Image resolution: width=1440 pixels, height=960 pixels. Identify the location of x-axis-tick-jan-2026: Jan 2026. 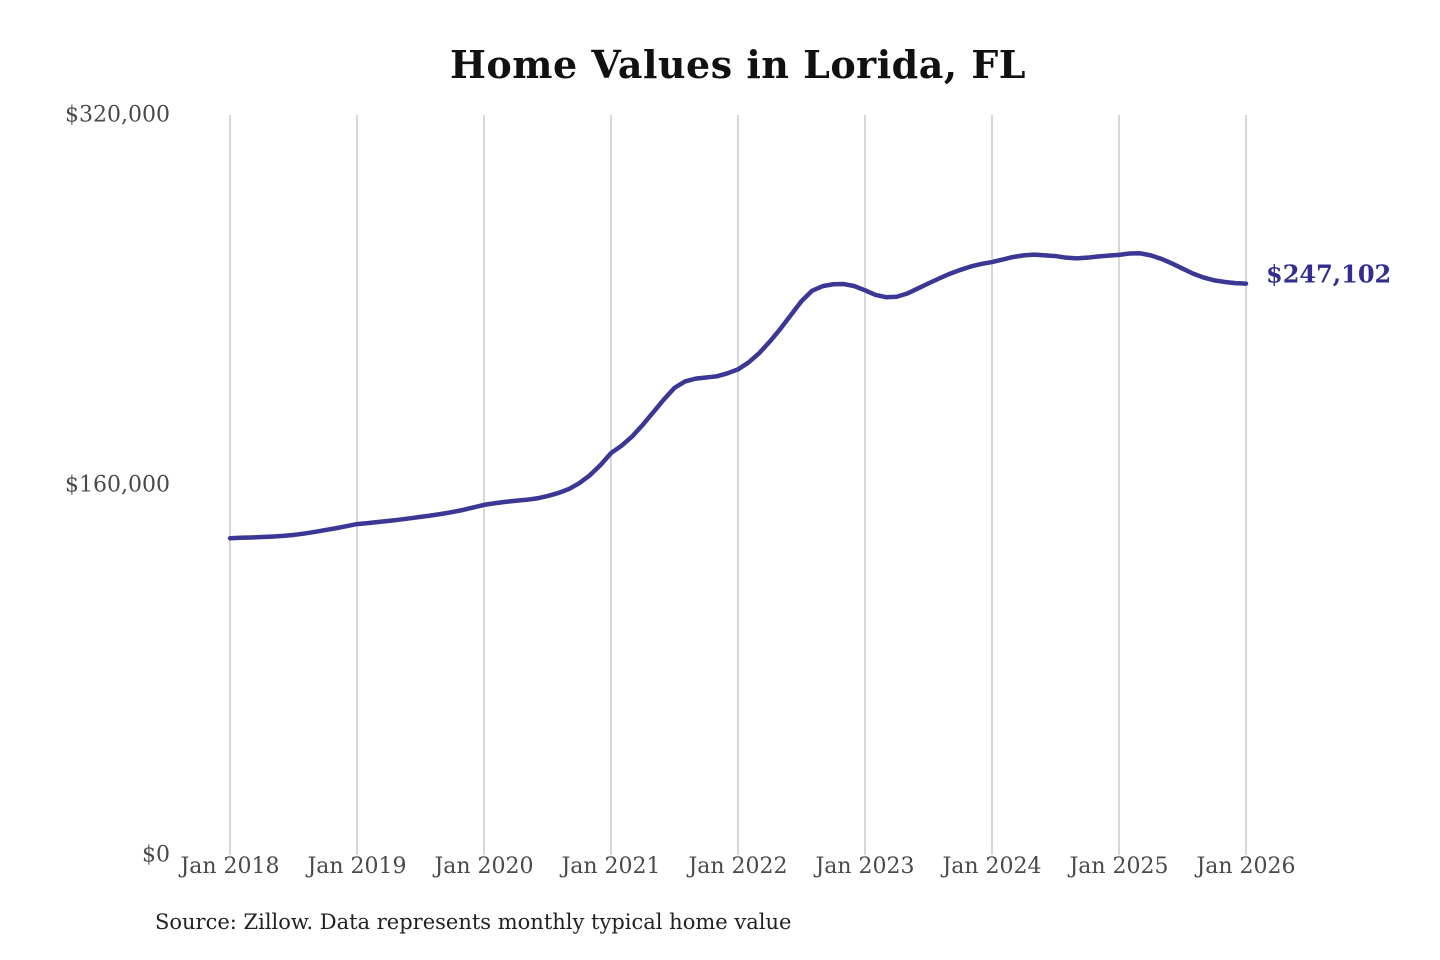
(1246, 866).